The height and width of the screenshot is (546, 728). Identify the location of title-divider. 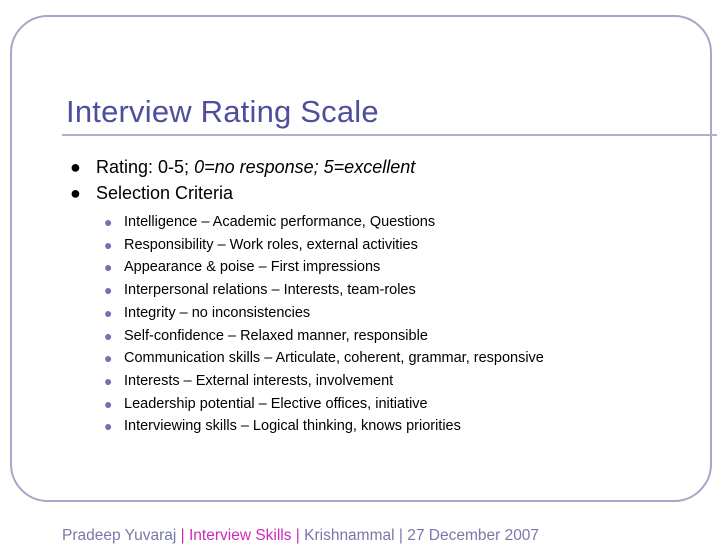
(389, 135).